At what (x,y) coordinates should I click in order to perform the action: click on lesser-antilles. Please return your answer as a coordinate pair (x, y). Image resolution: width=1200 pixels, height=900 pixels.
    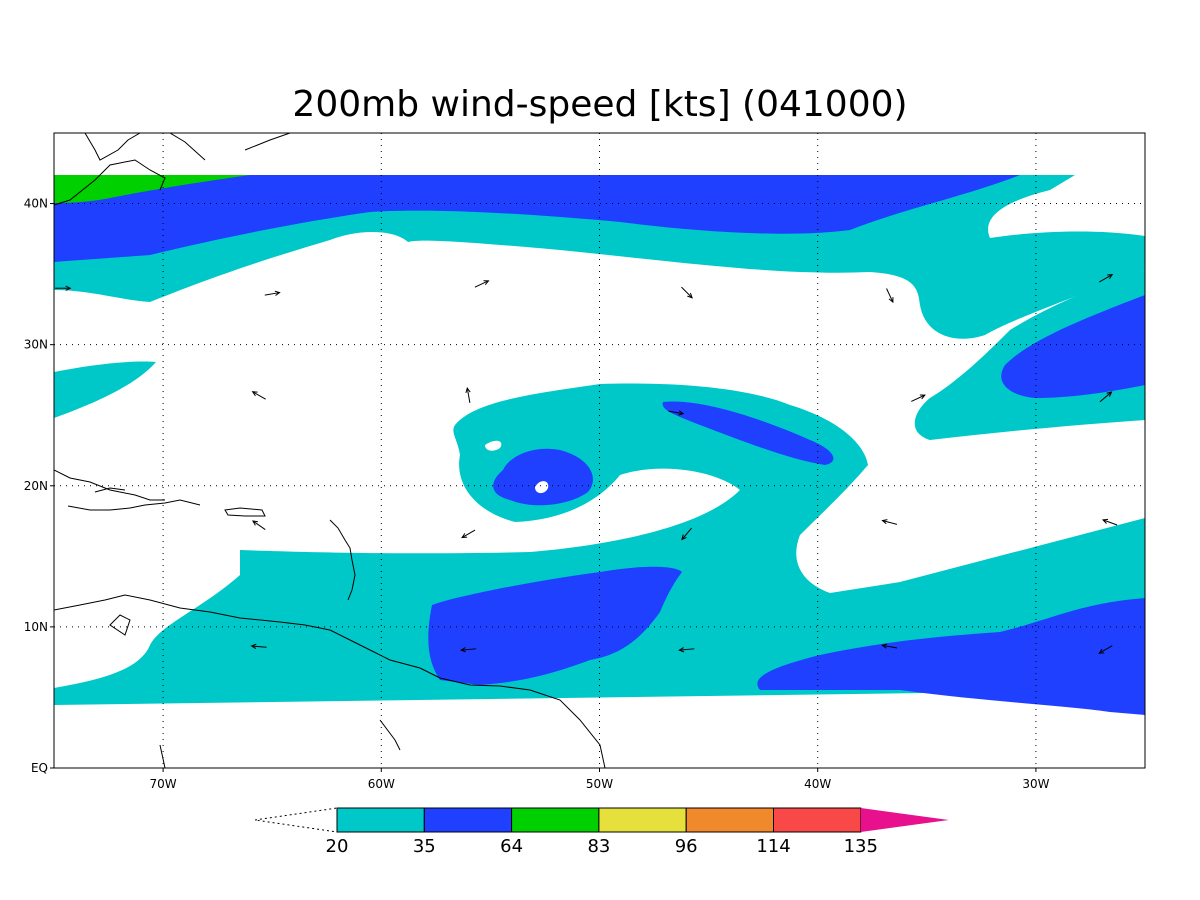
    Looking at the image, I should click on (342, 560).